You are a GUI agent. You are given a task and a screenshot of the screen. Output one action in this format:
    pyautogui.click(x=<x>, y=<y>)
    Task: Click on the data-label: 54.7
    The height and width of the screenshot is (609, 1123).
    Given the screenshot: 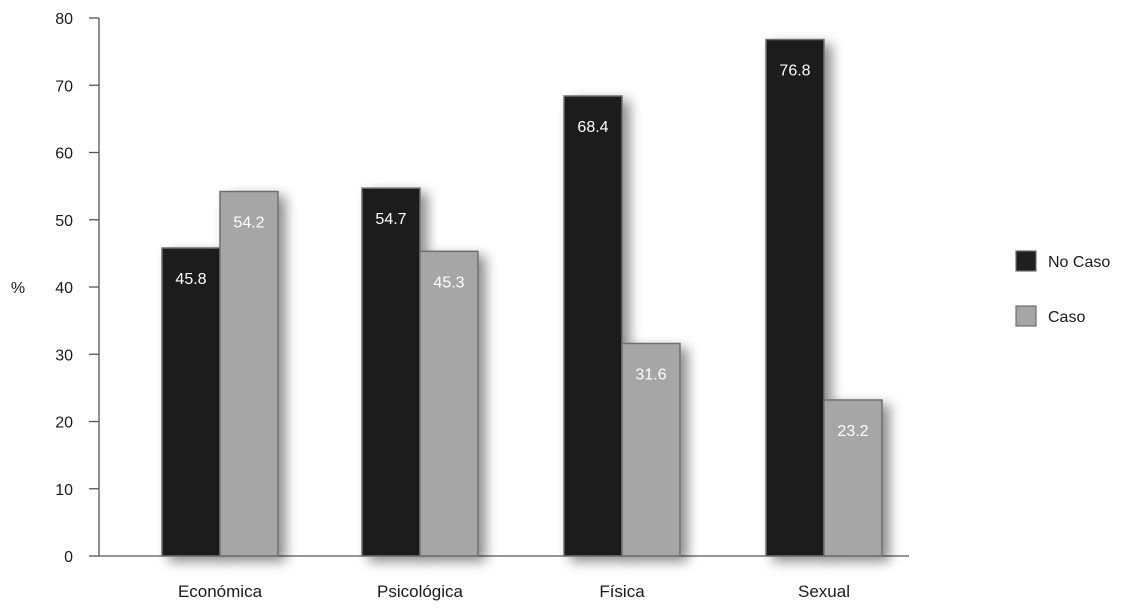 What is the action you would take?
    pyautogui.click(x=390, y=219)
    